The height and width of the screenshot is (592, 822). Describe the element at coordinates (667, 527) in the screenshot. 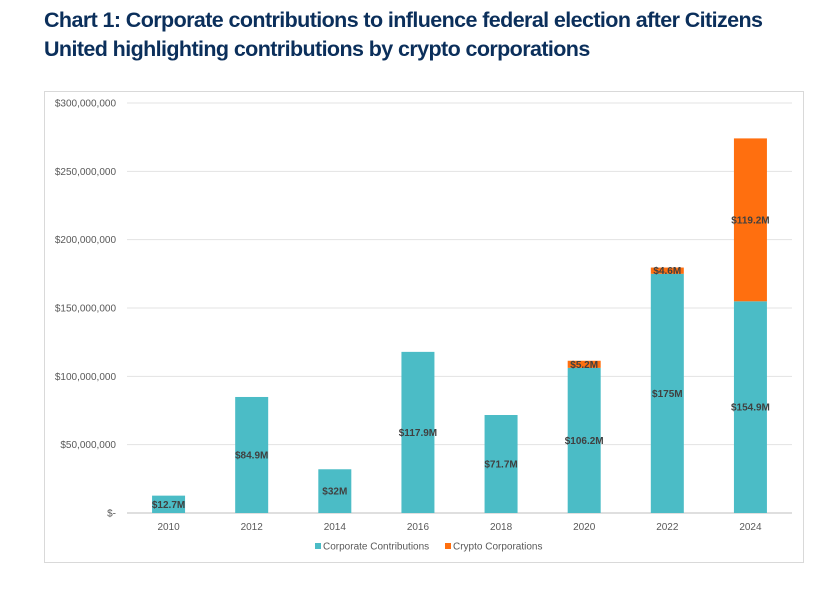

I see `x-tick-label: 2022` at that location.